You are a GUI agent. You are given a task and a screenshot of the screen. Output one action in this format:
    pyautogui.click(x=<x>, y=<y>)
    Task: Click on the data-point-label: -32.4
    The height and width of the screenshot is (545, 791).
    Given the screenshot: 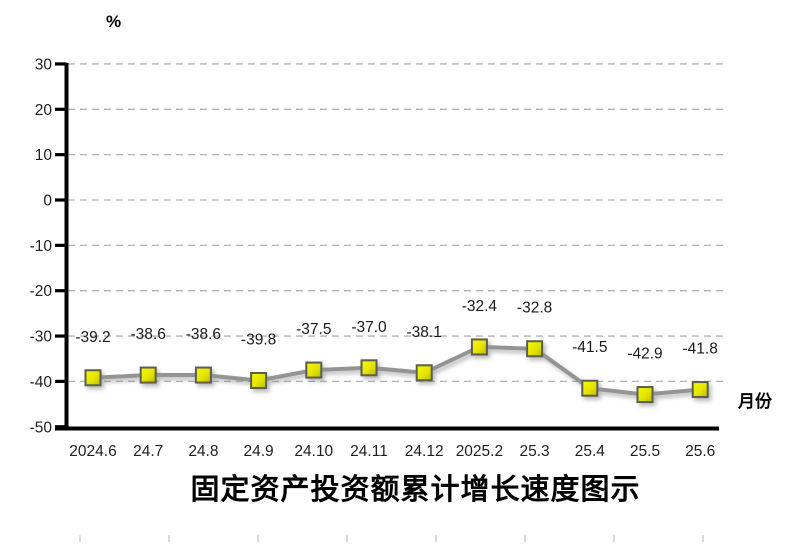 What is the action you would take?
    pyautogui.click(x=480, y=306)
    